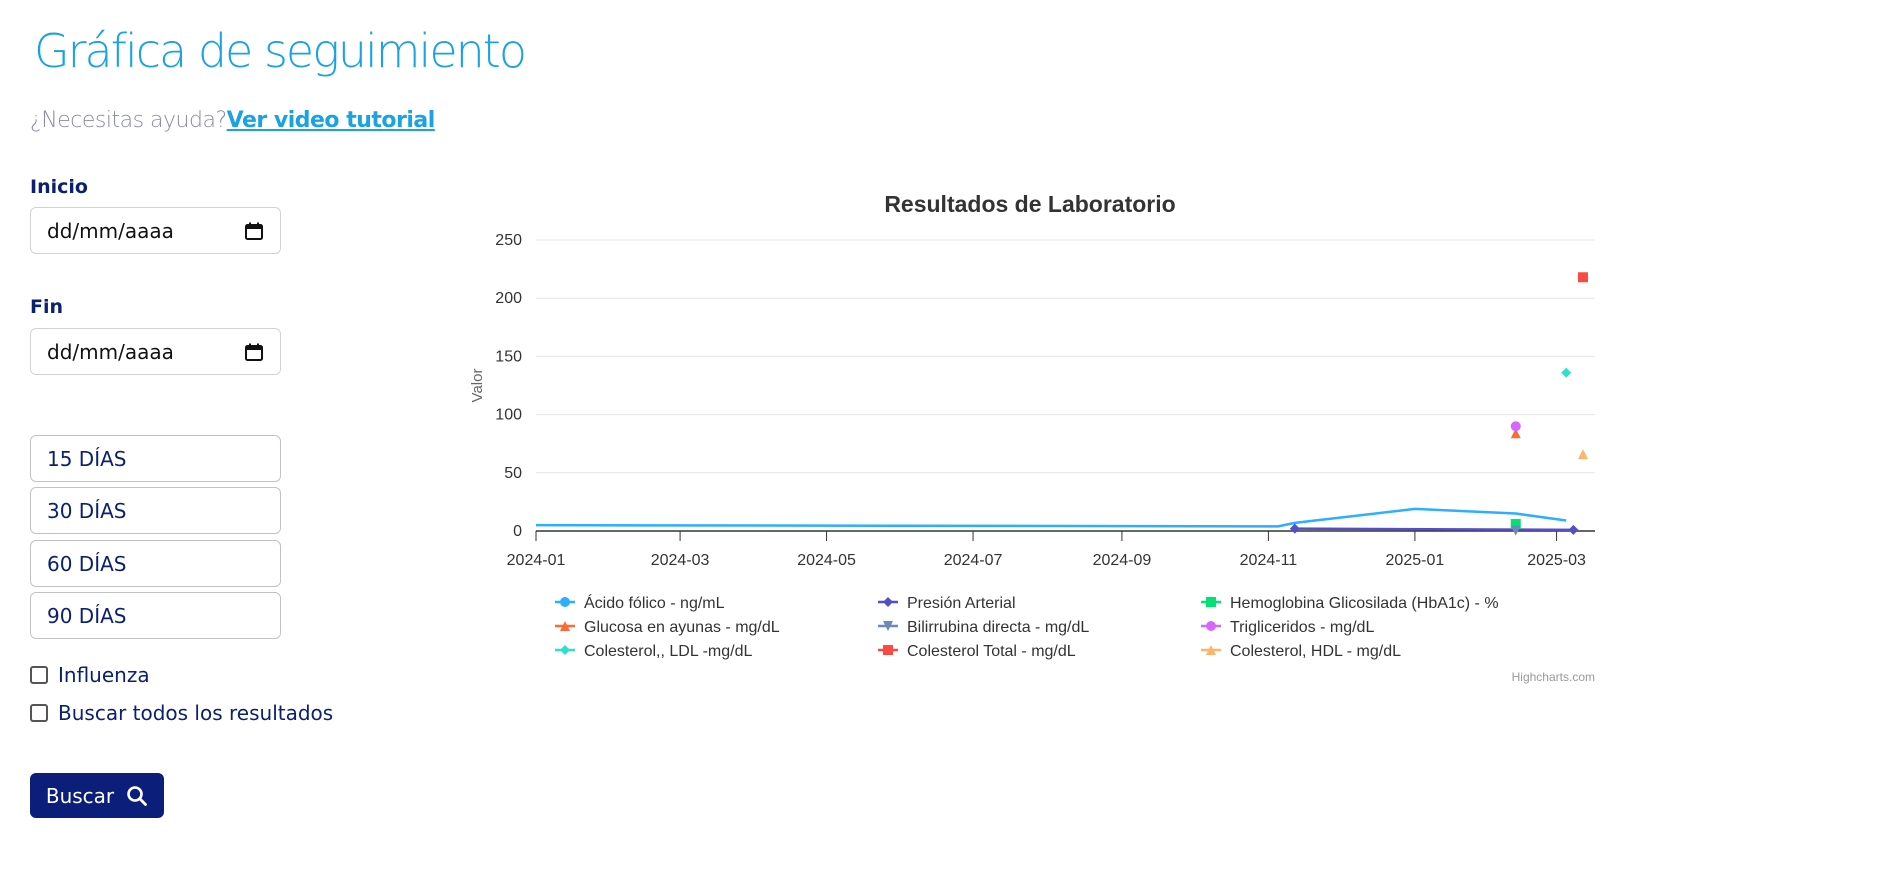 The image size is (1896, 887). Describe the element at coordinates (680, 560) in the screenshot. I see `x-tick-label: 2024-03` at that location.